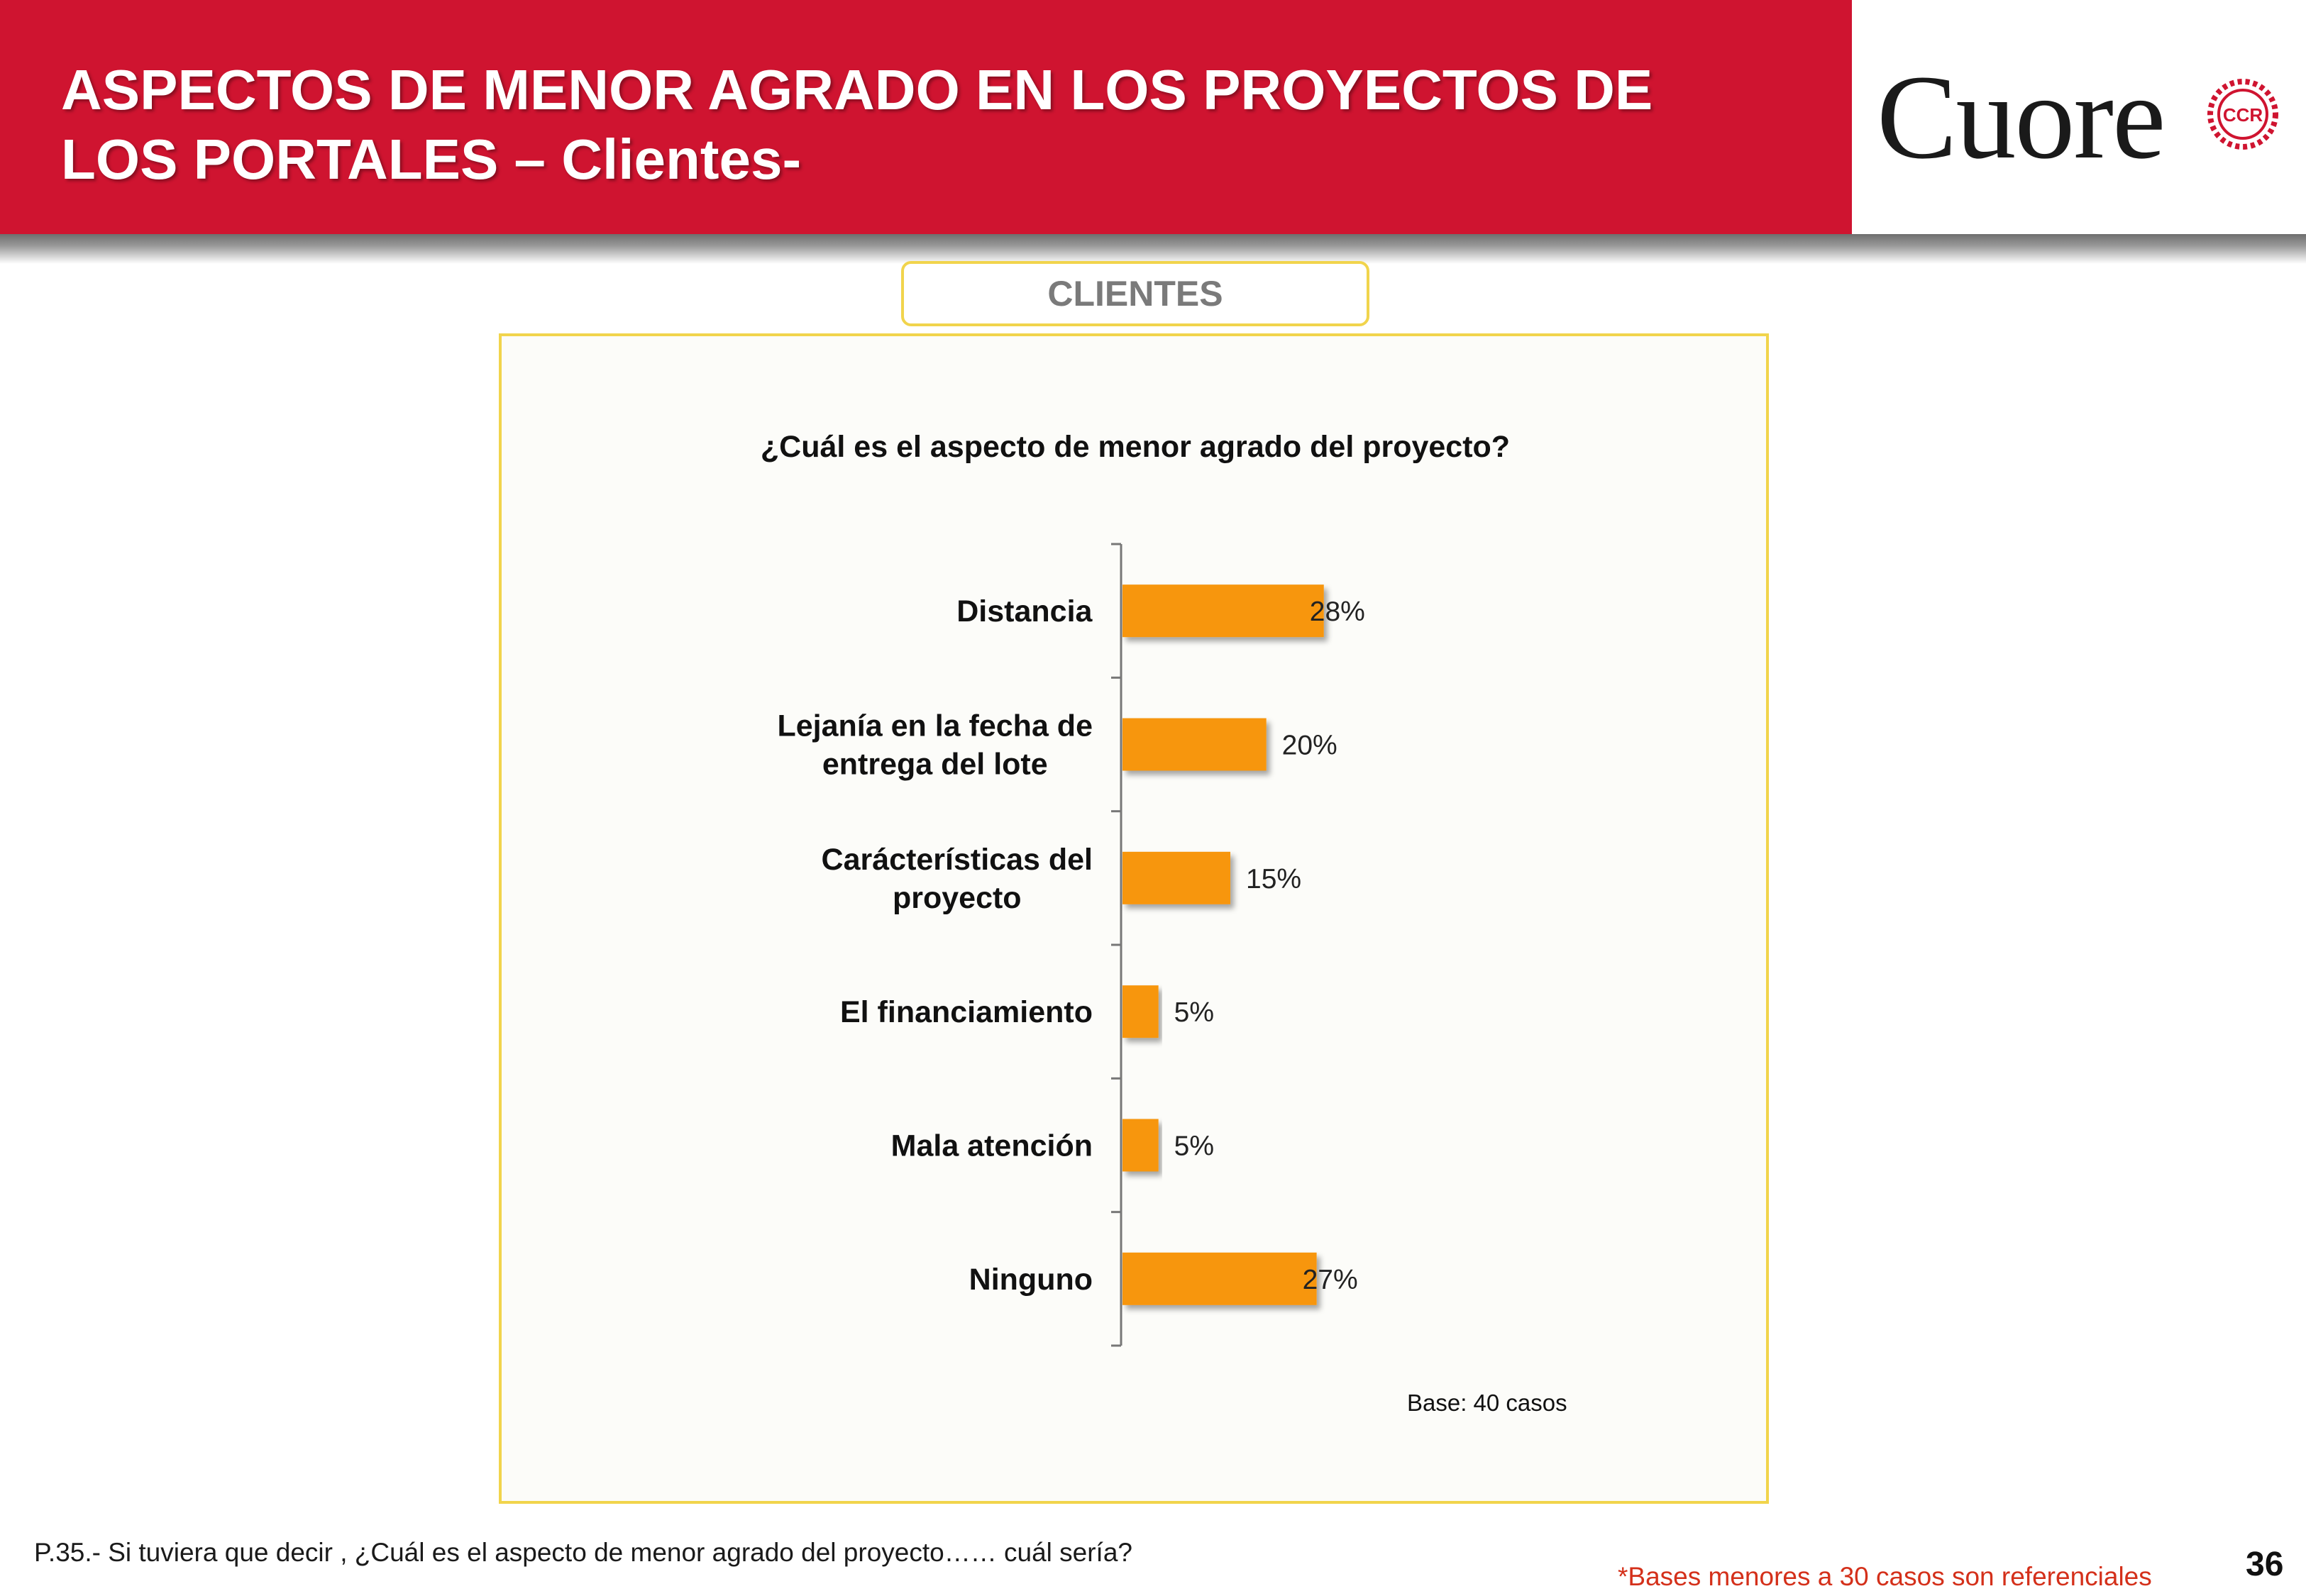 The height and width of the screenshot is (1596, 2306). I want to click on bar-value-label: 15%, so click(1273, 879).